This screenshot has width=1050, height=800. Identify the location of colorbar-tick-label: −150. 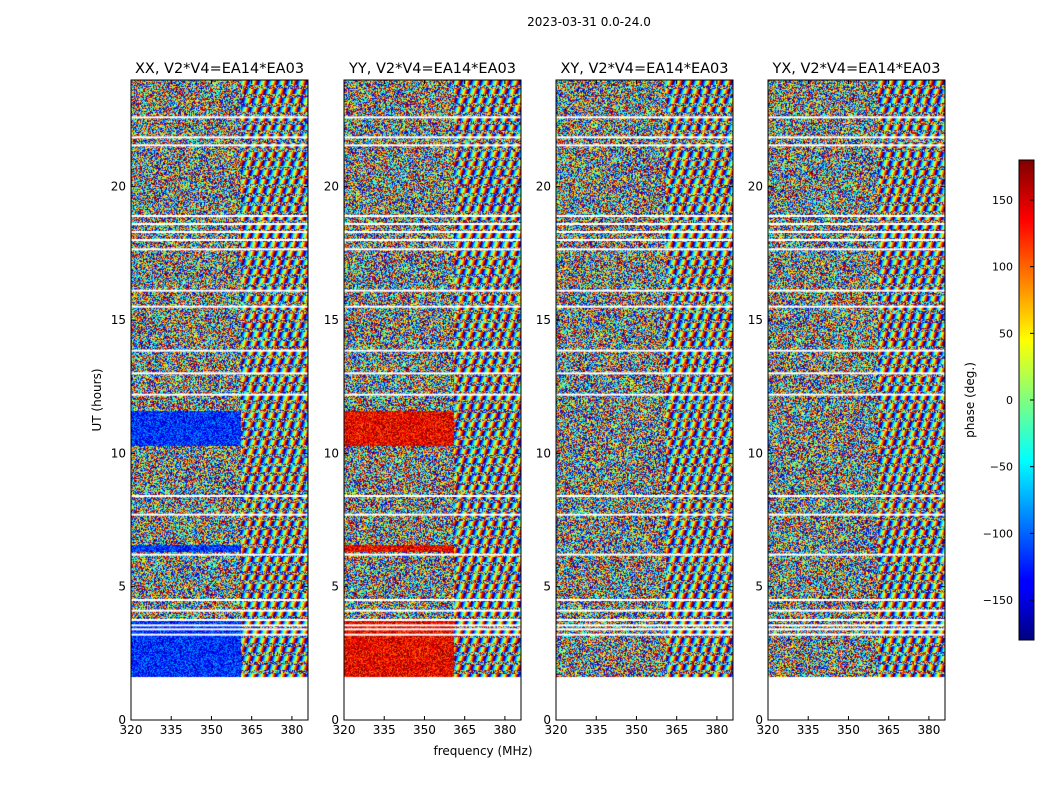
(998, 600).